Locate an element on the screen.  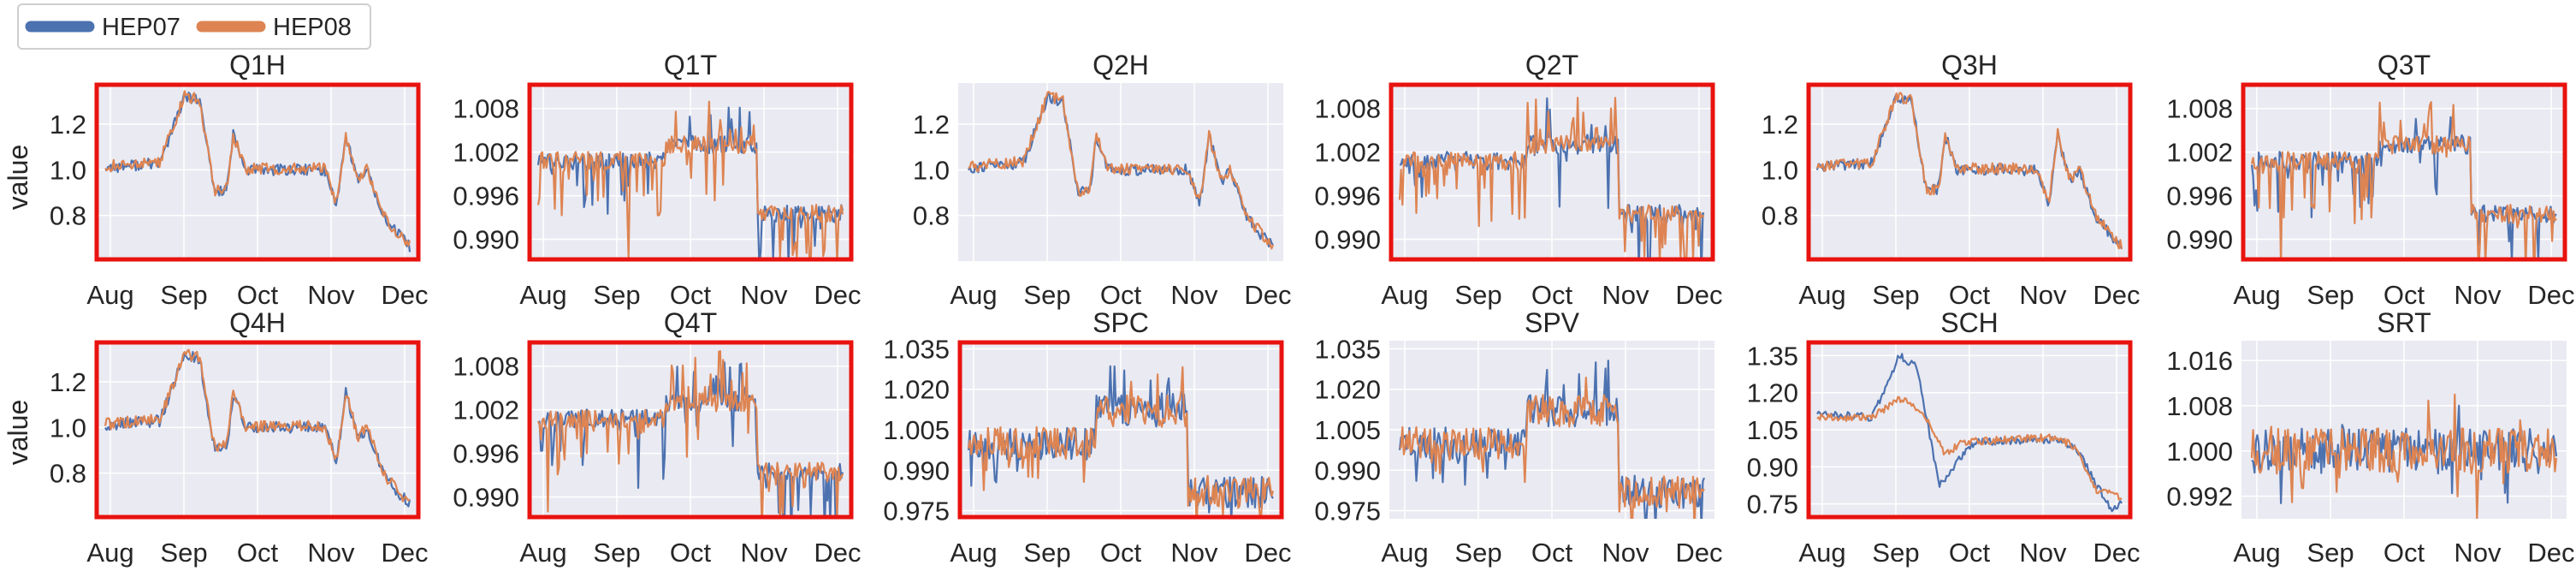
subplot-q4t: 0.990 0.996 1.002 1.008 Aug Sep Oct Nov Dec Q4T is located at coordinates (657, 437).